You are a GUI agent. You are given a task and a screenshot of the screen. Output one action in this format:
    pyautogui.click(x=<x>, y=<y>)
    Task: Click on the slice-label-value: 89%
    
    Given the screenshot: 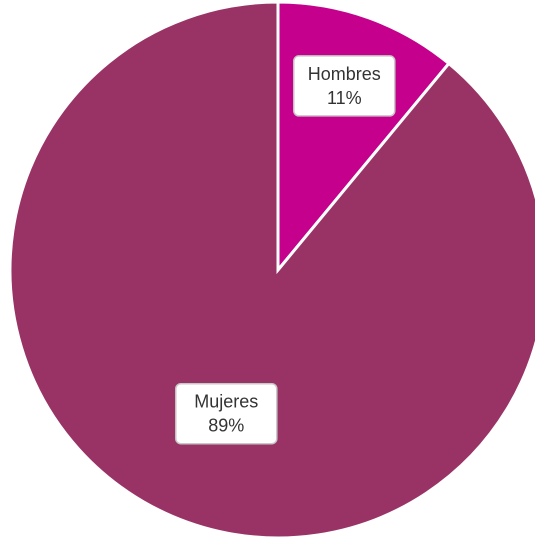 What is the action you would take?
    pyautogui.click(x=226, y=426)
    